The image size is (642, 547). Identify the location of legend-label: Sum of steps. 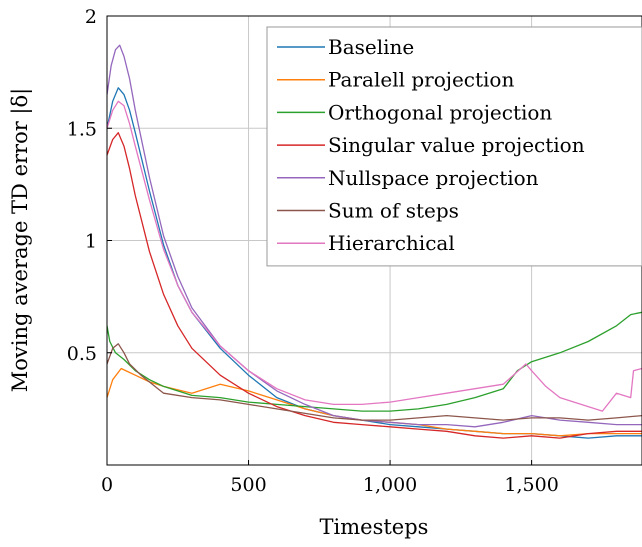
(393, 211).